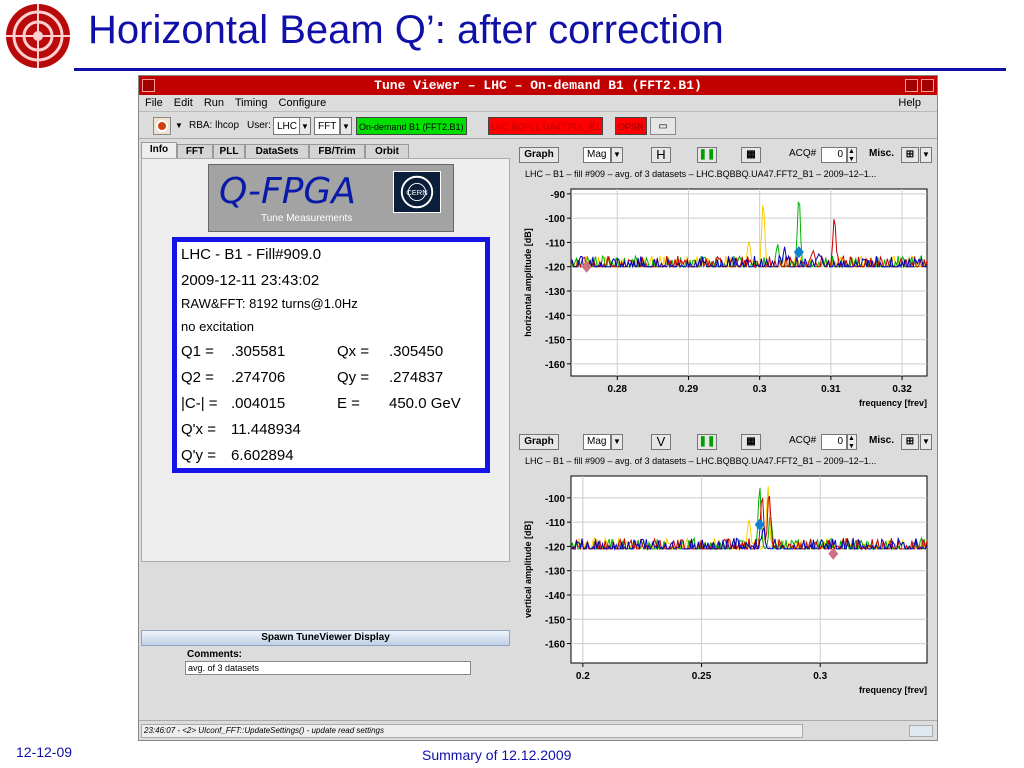  What do you see at coordinates (337, 151) in the screenshot?
I see `tab-fb-trim: FB/Trim` at bounding box center [337, 151].